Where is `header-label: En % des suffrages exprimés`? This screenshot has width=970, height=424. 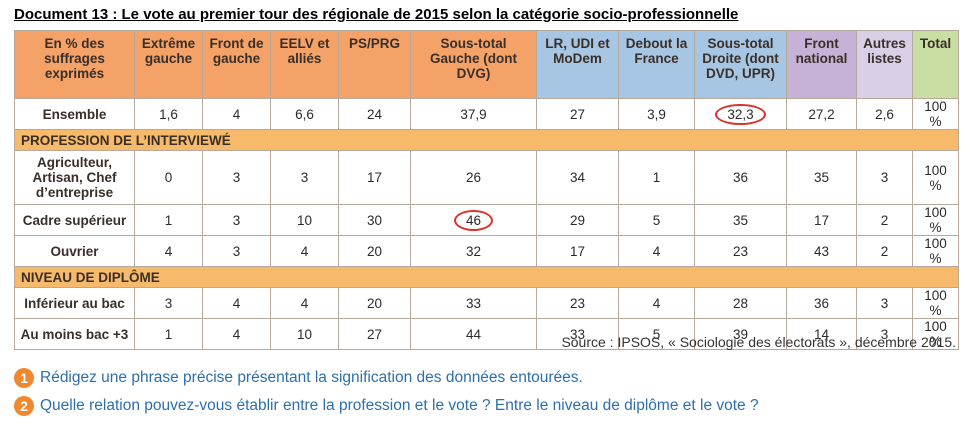
header-label: En % des suffrages exprimés is located at coordinates (74, 64).